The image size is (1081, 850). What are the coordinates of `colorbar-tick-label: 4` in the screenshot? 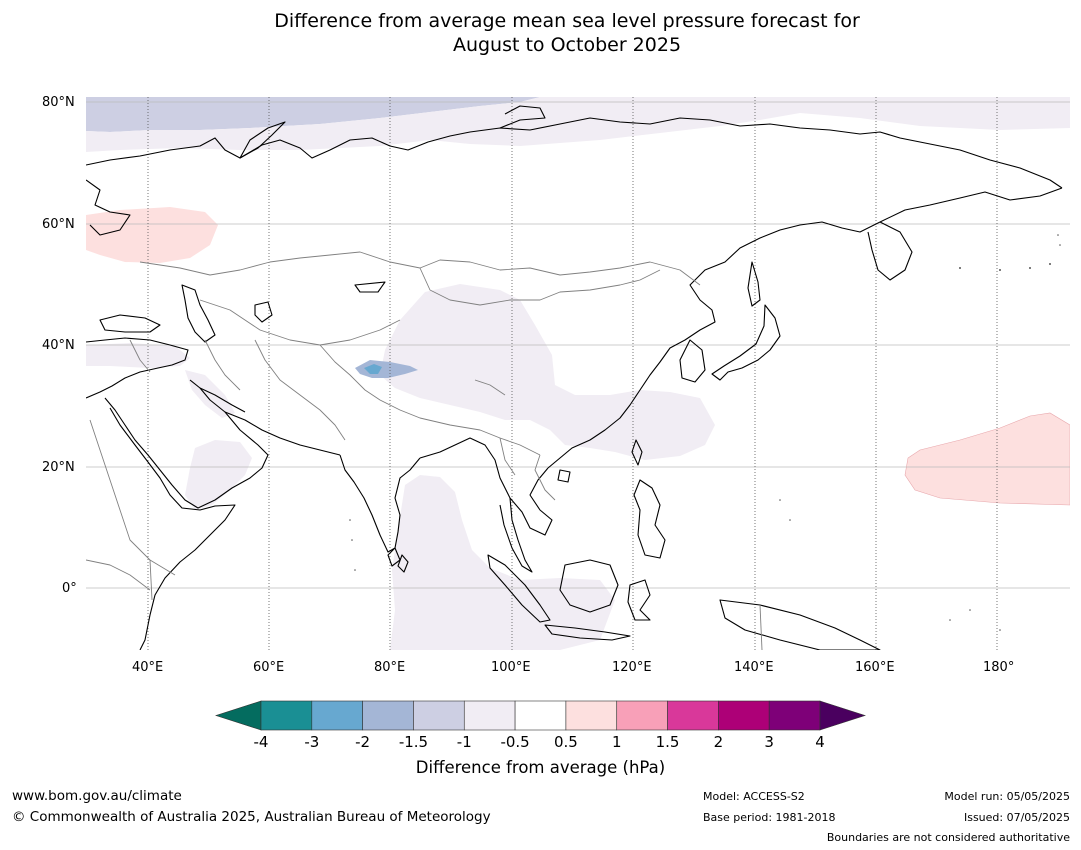 It's located at (820, 742).